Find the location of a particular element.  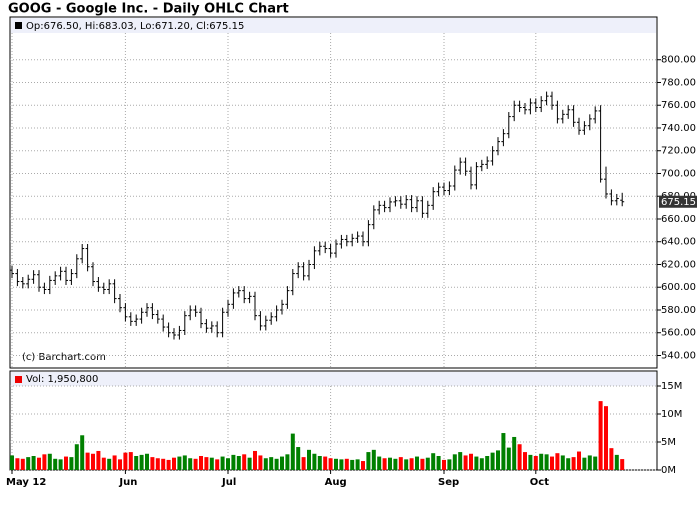

x-tick-label: Jun is located at coordinates (127, 482).